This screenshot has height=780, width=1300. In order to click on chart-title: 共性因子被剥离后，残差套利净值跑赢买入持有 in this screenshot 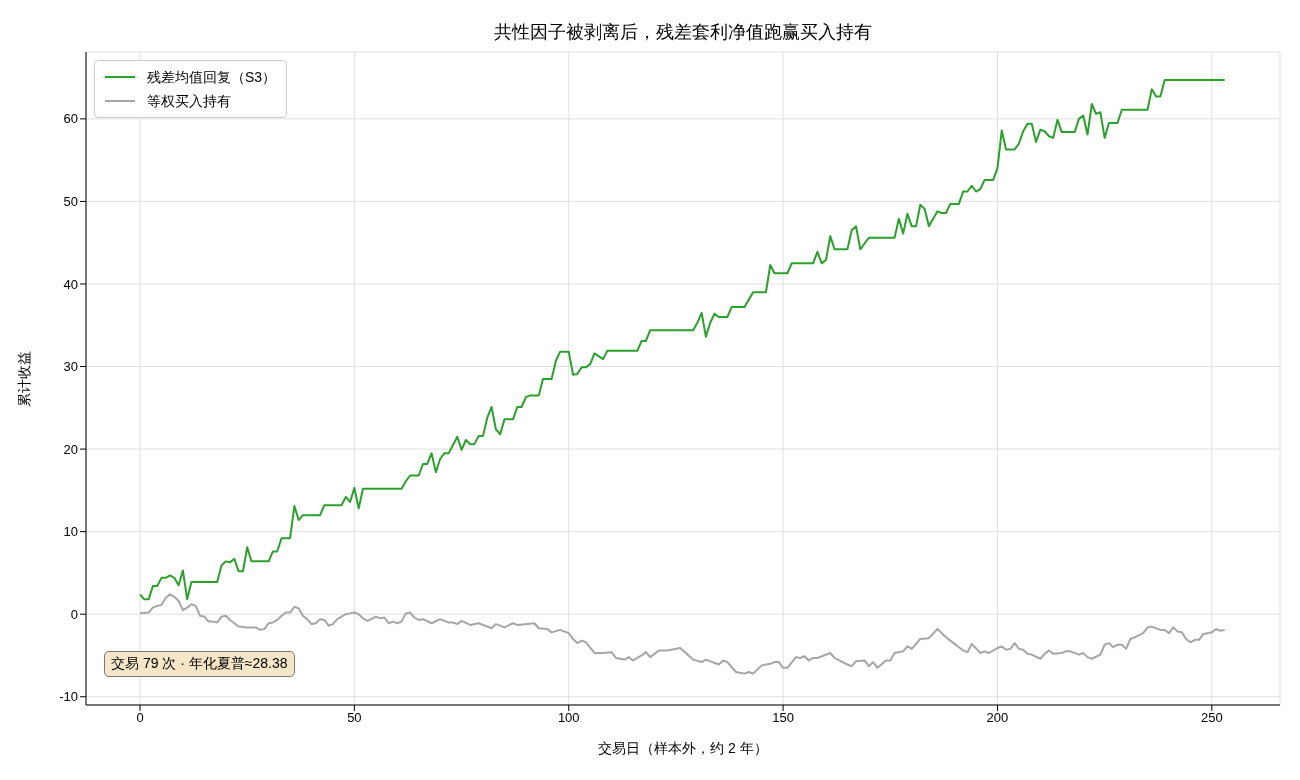, I will do `click(683, 32)`.